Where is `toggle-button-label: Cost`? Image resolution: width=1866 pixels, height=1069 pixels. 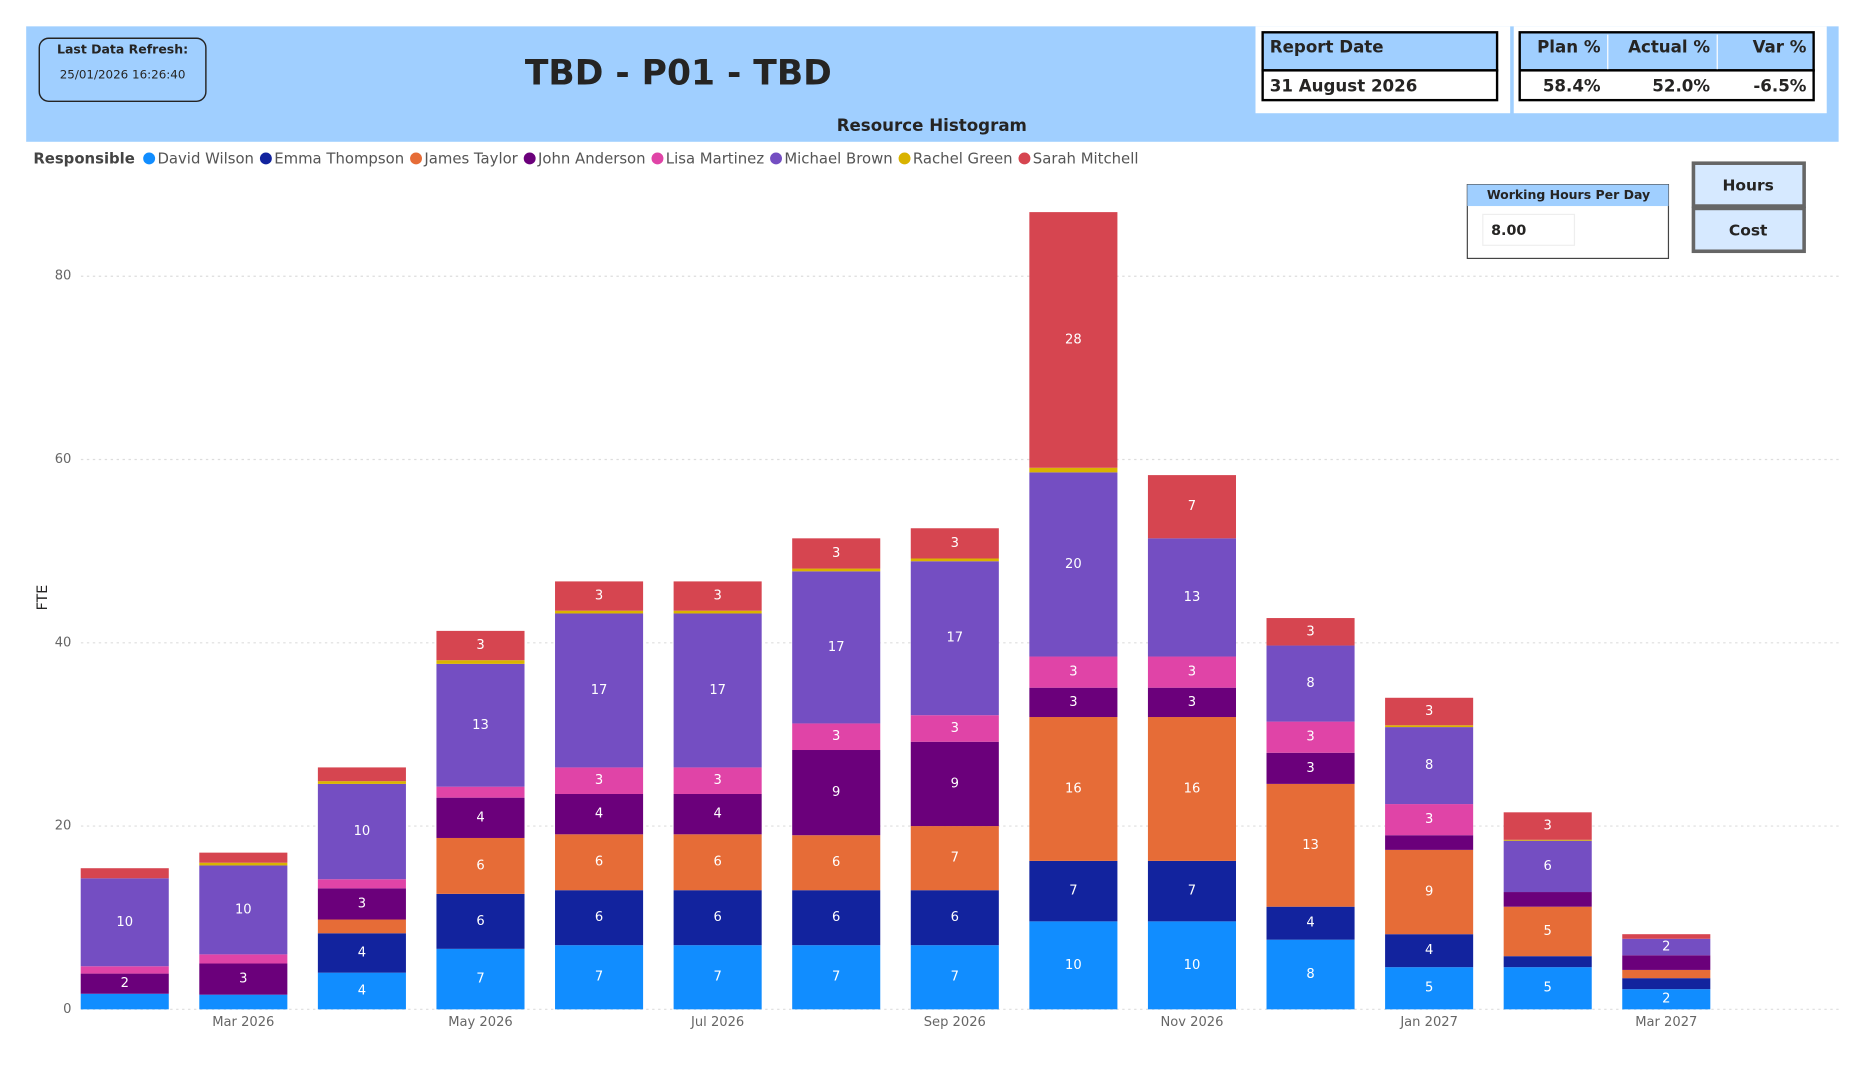 toggle-button-label: Cost is located at coordinates (1748, 231).